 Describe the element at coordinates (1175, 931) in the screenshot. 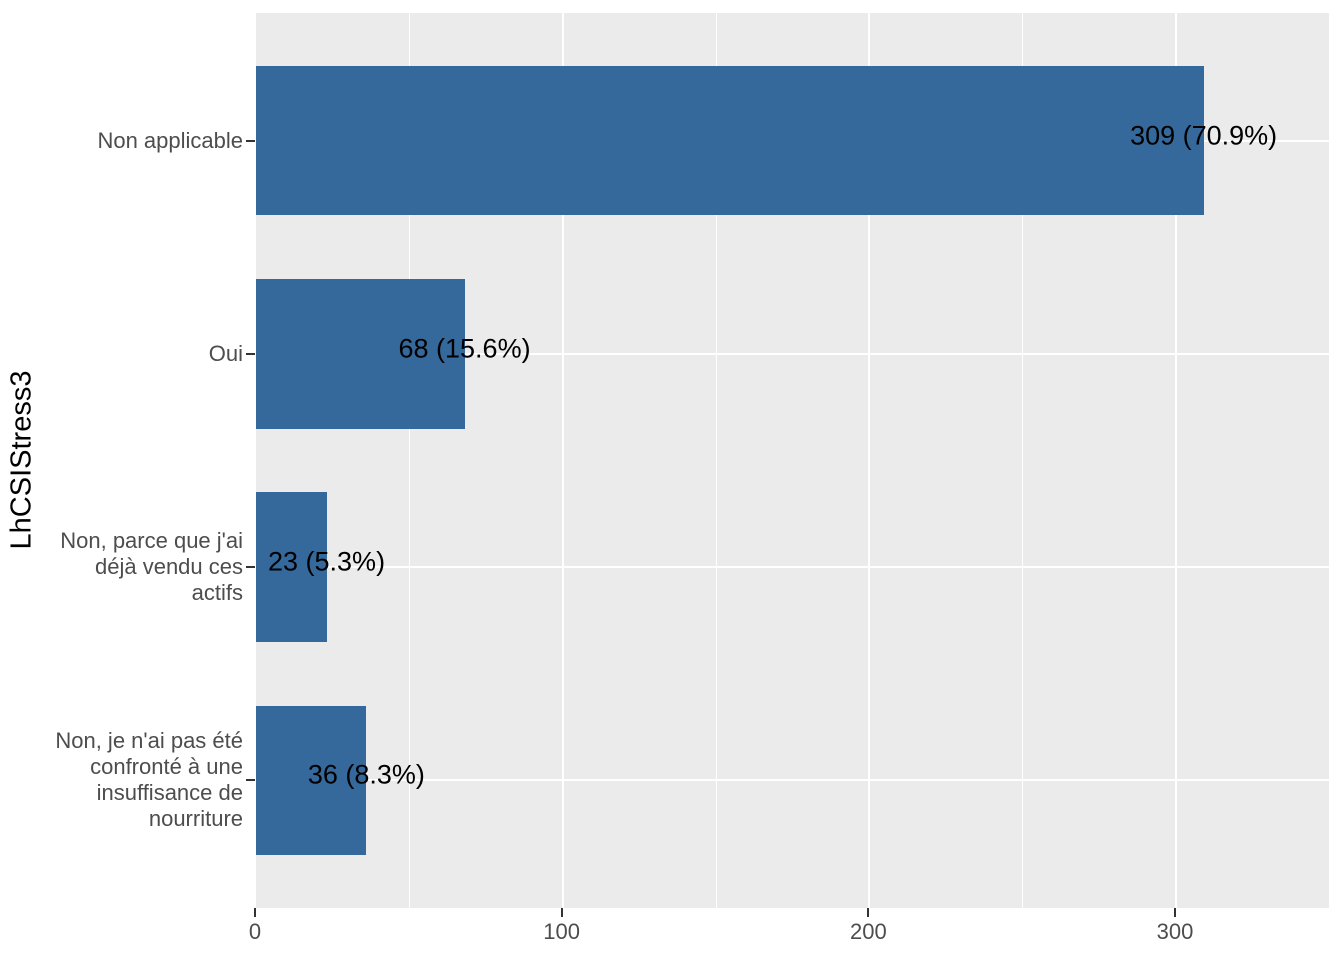

I see `x-tick-label: 300` at that location.